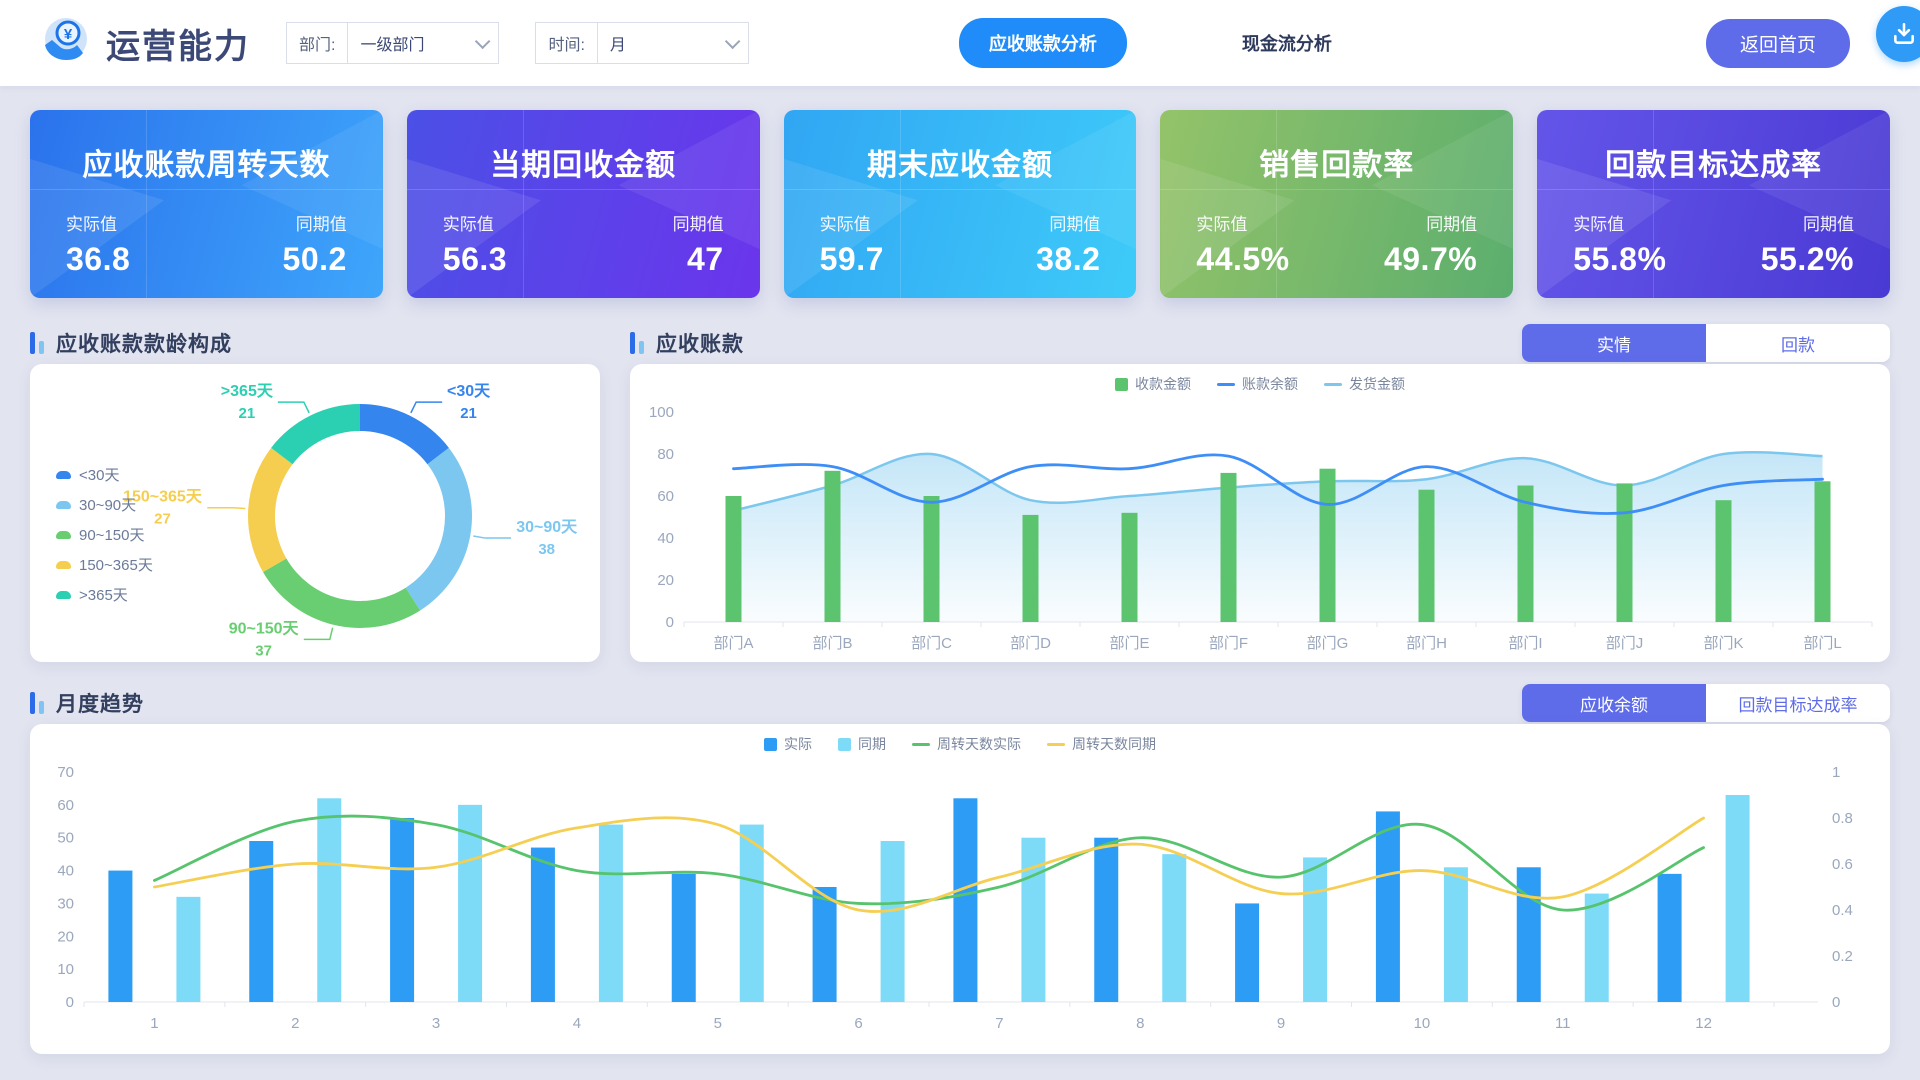 The height and width of the screenshot is (1080, 1920). I want to click on department-filter: 部门: 一级部门, so click(393, 43).